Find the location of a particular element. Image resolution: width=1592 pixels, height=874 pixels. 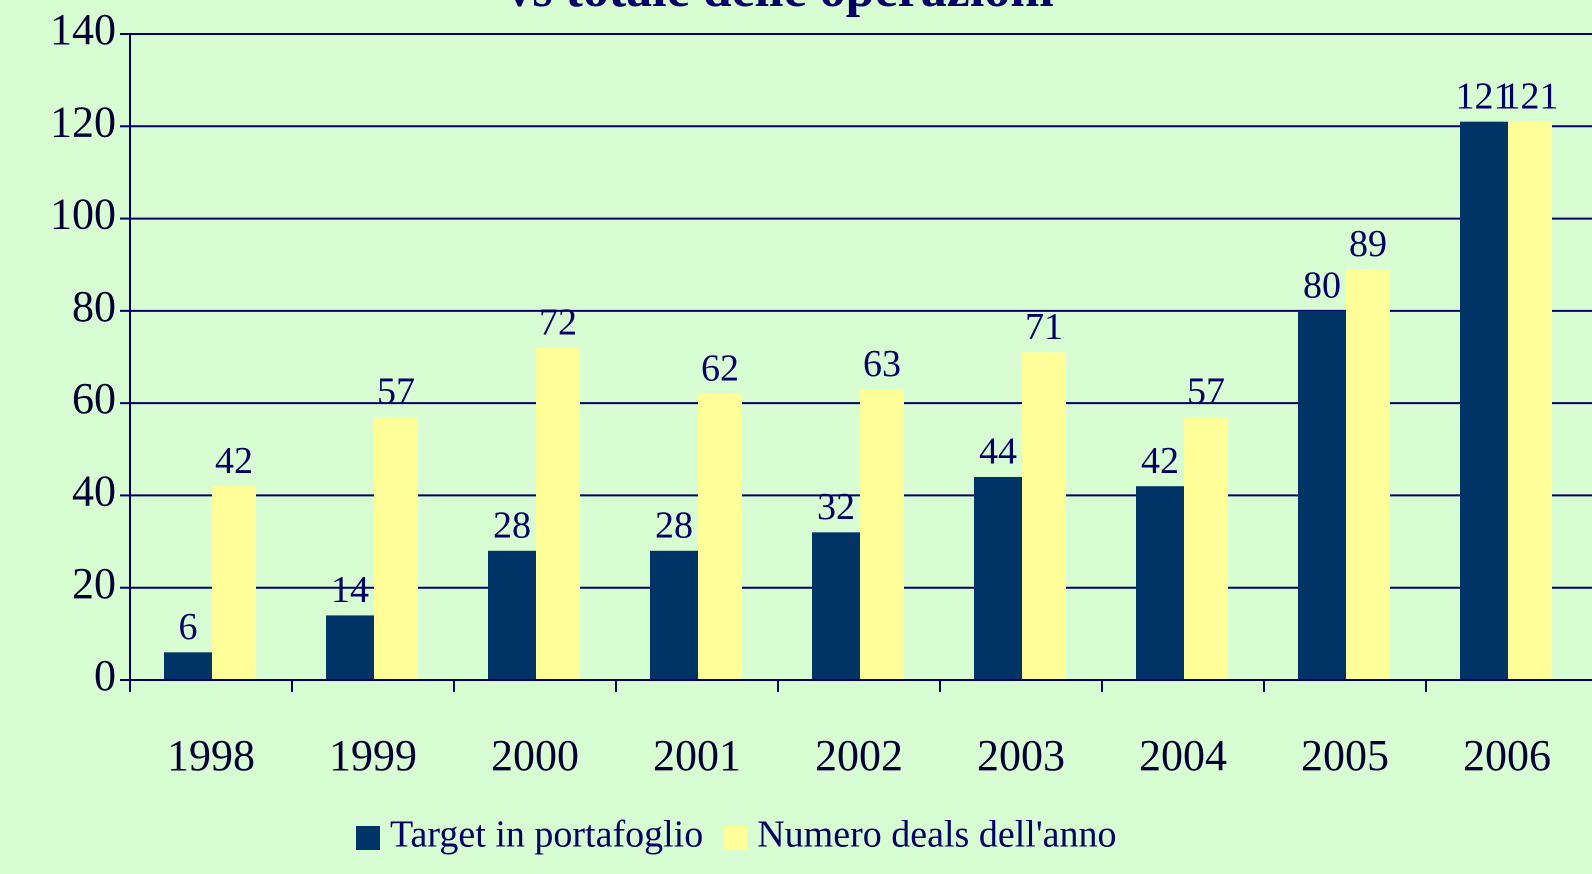

value-label: 63 is located at coordinates (882, 364).